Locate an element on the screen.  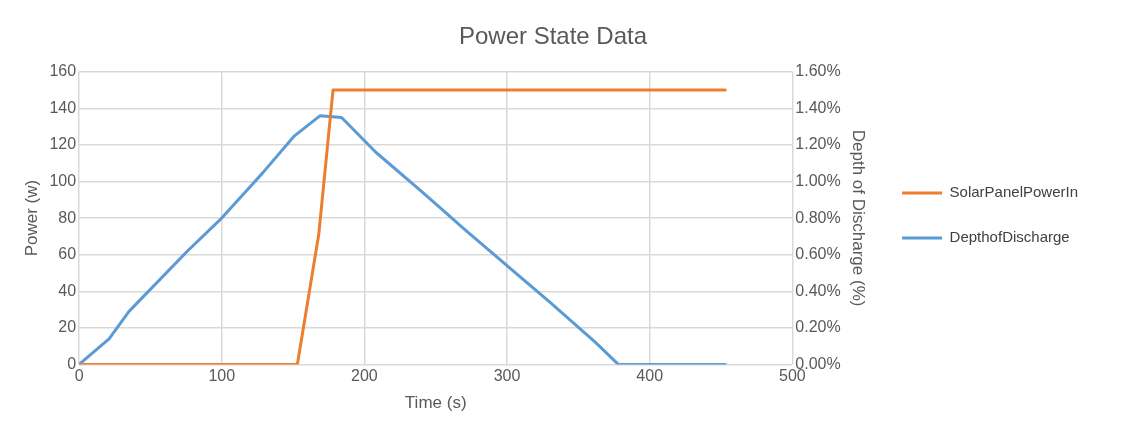
x-tick-label: 200 is located at coordinates (364, 376).